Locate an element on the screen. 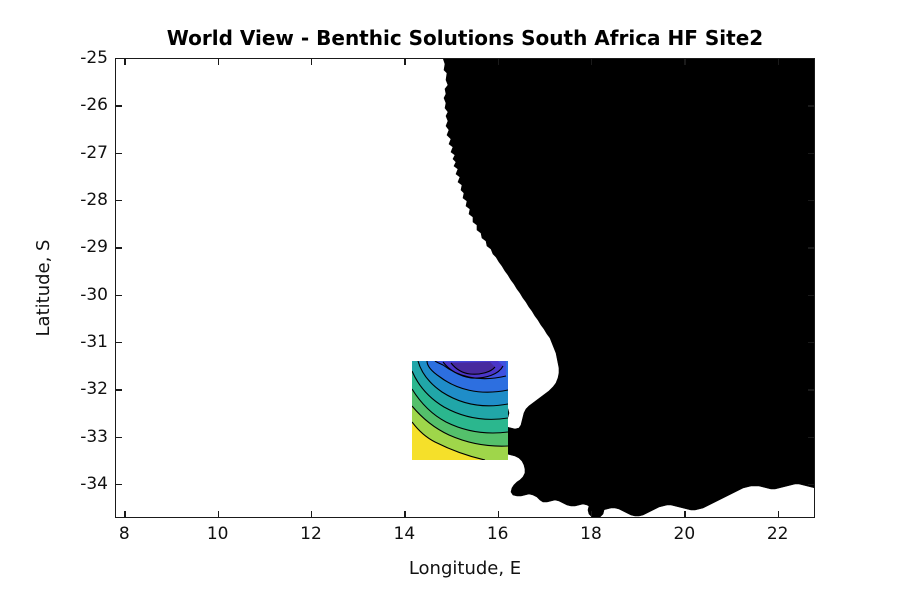  ytick-label: -33 is located at coordinates (94, 436).